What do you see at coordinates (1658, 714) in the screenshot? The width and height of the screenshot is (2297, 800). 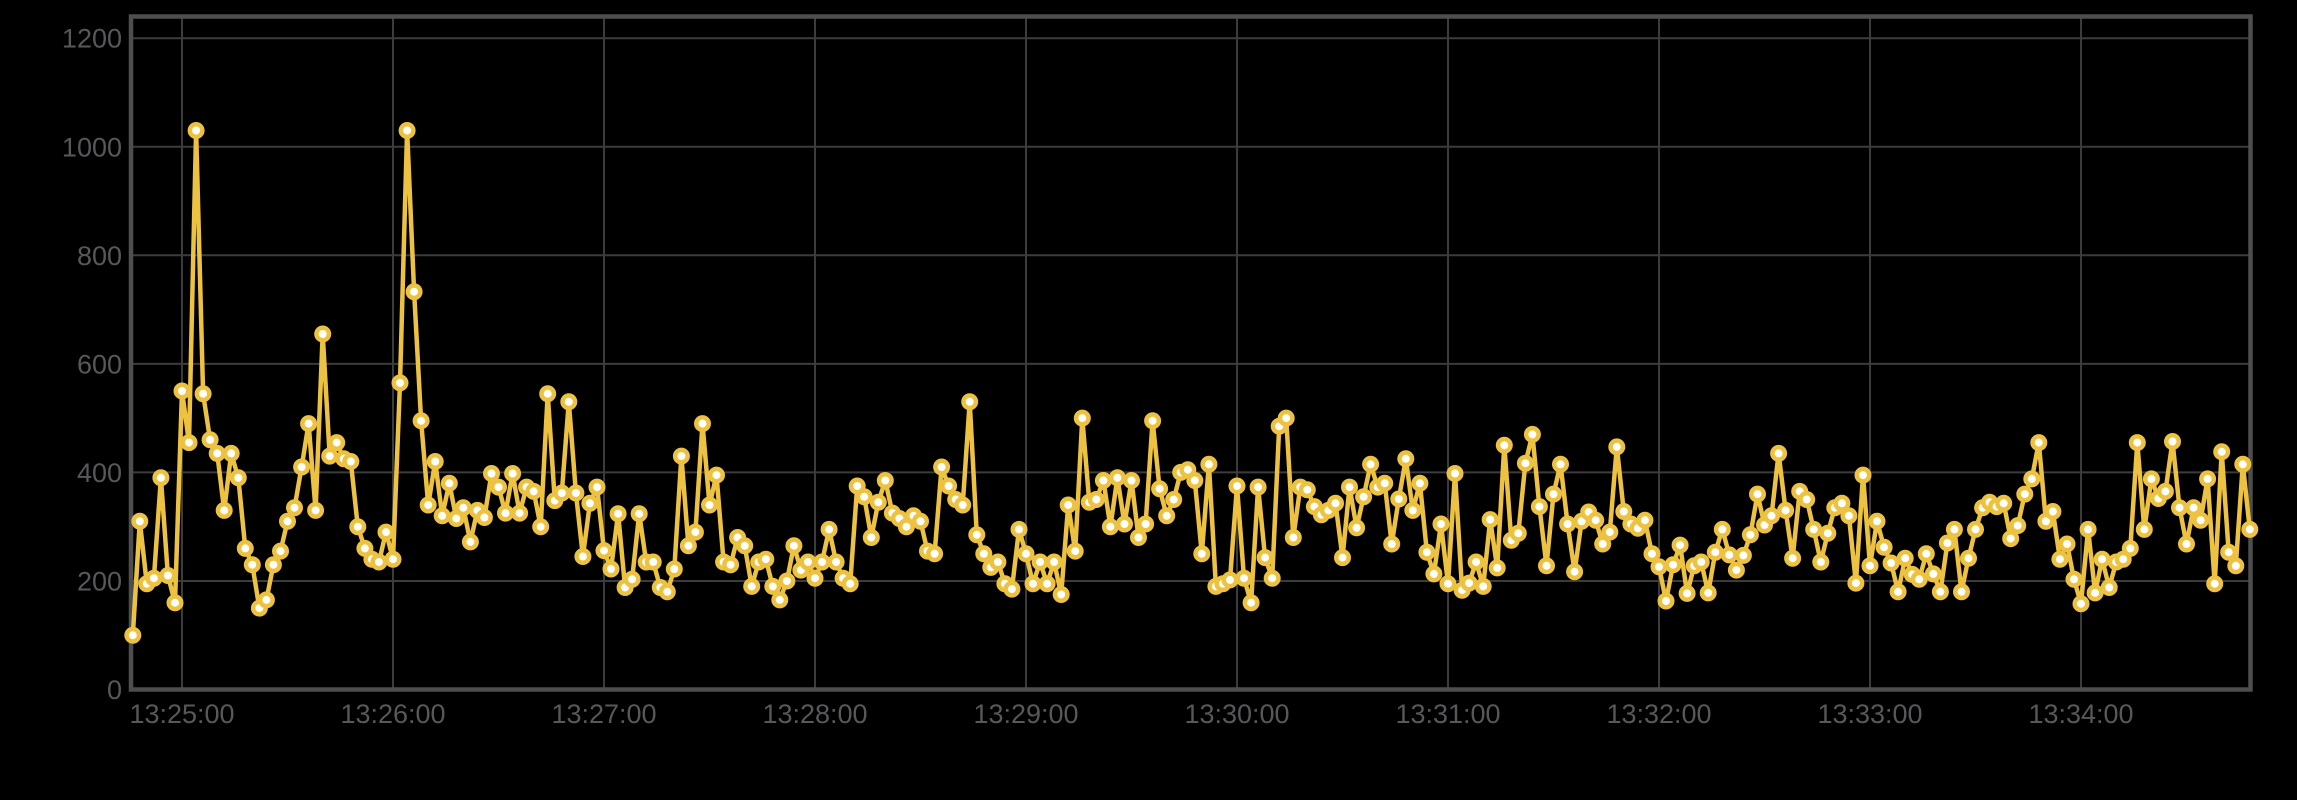 I see `x-tick-label: 13:32:00` at bounding box center [1658, 714].